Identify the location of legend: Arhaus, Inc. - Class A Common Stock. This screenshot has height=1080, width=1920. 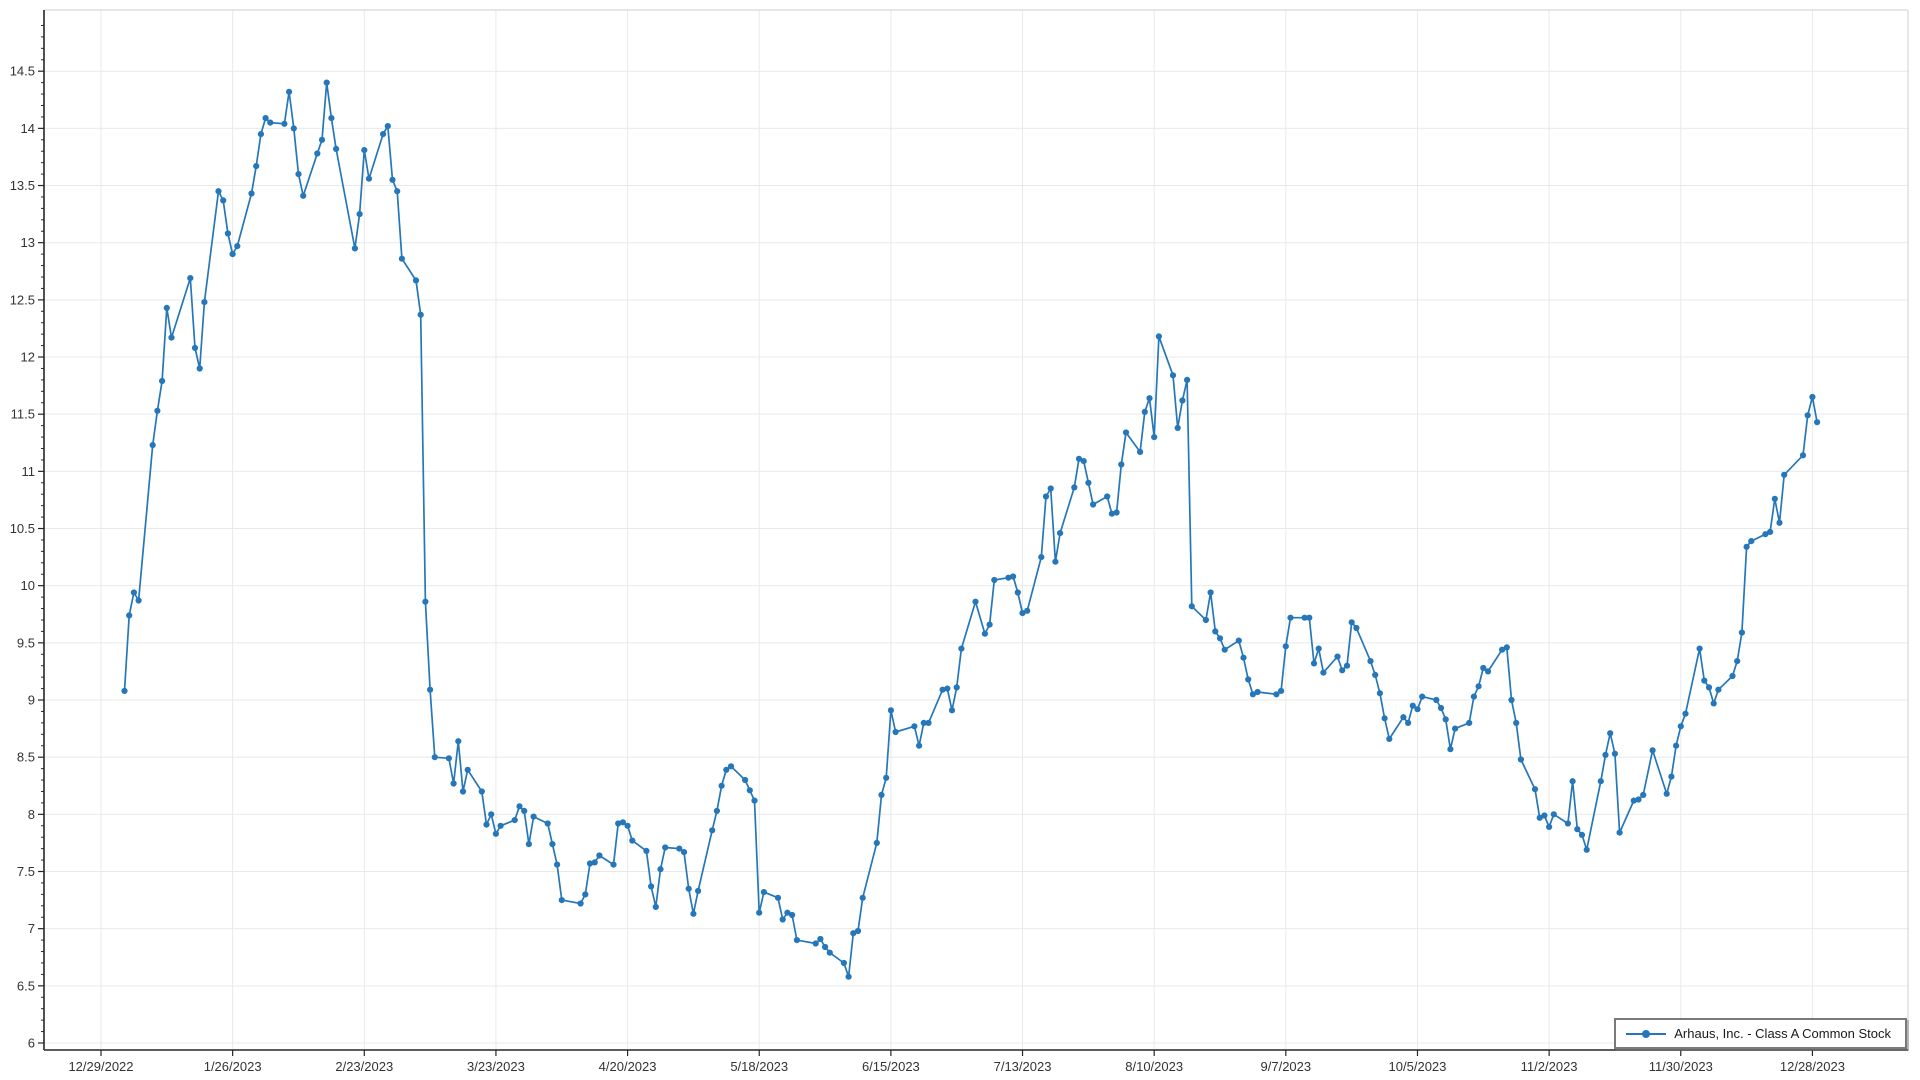
(1760, 1033).